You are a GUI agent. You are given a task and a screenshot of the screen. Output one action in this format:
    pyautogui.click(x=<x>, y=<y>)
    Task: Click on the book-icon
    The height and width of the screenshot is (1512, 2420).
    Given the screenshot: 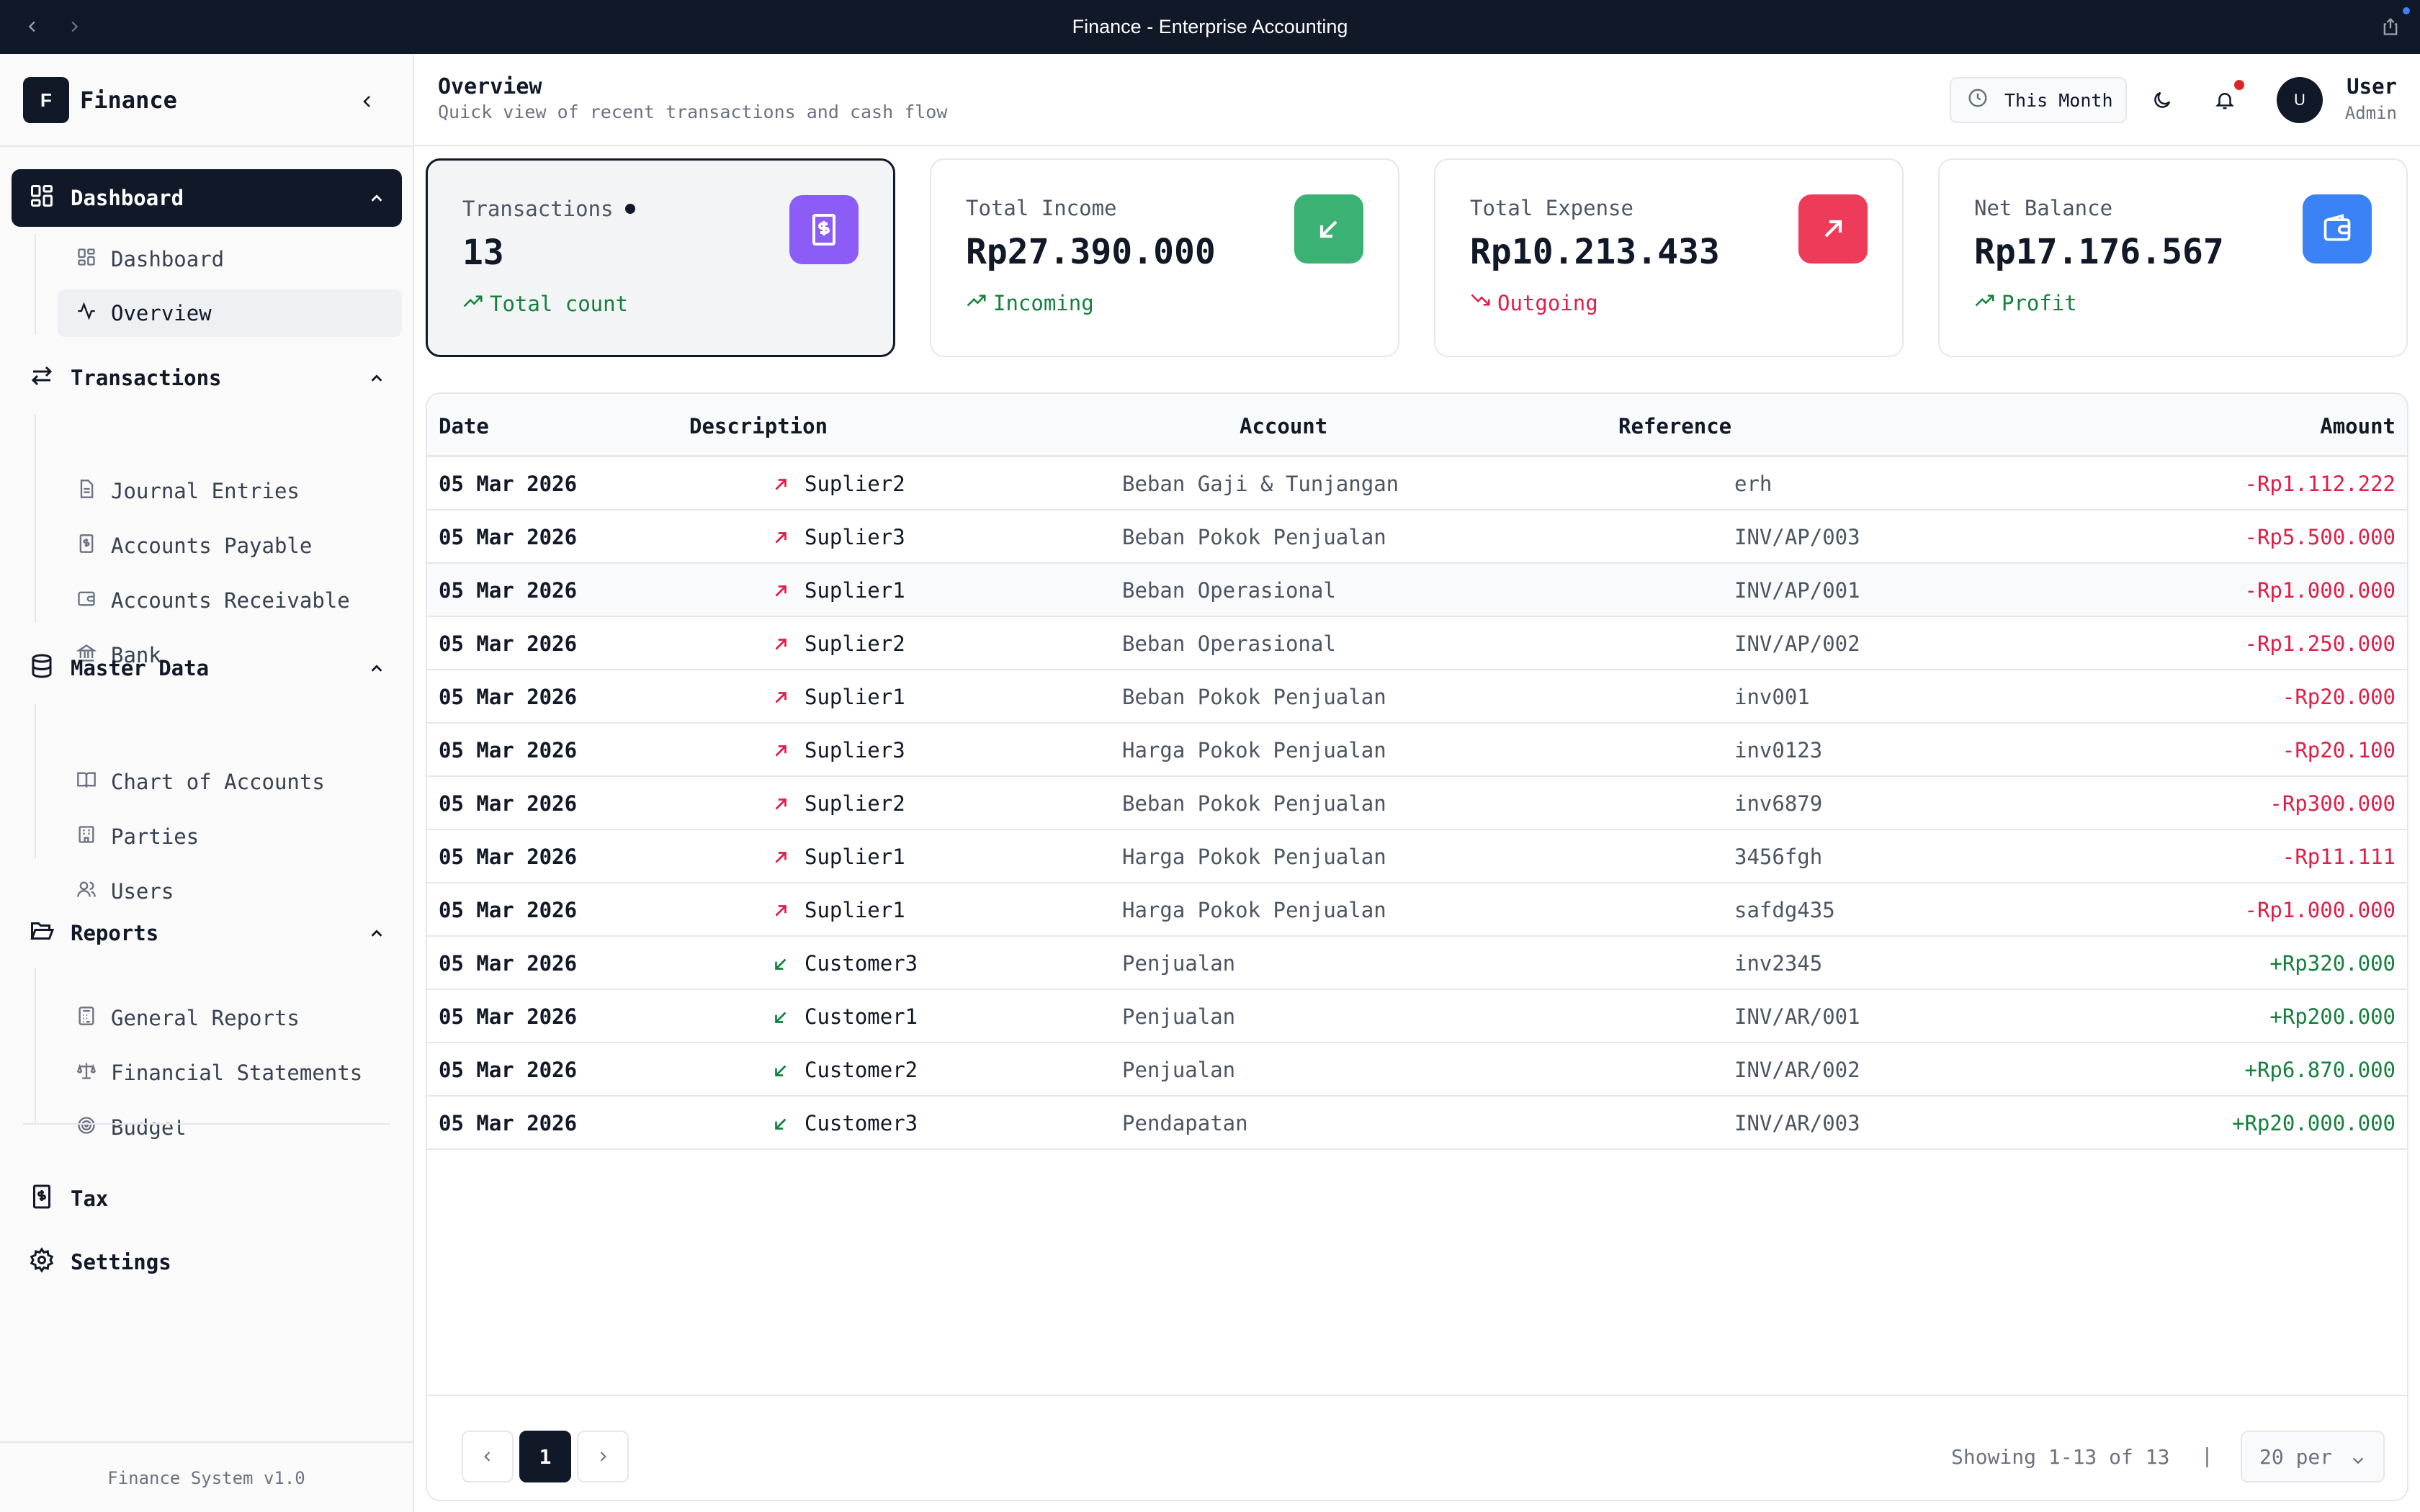 What is the action you would take?
    pyautogui.click(x=86, y=782)
    